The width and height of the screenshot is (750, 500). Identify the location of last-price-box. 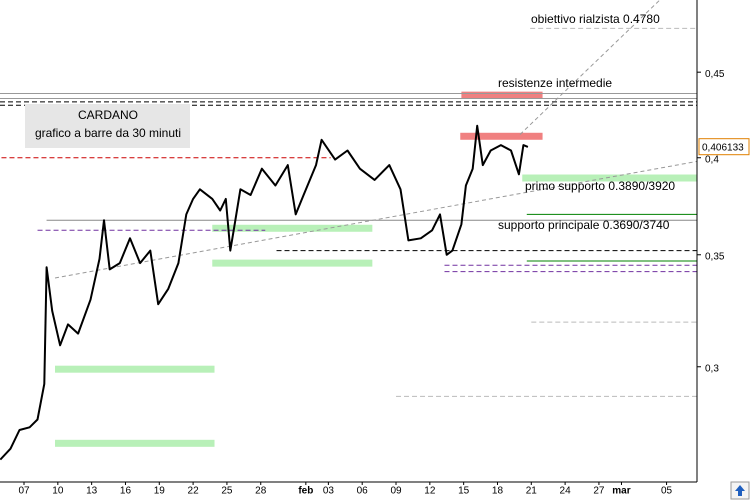
(724, 147).